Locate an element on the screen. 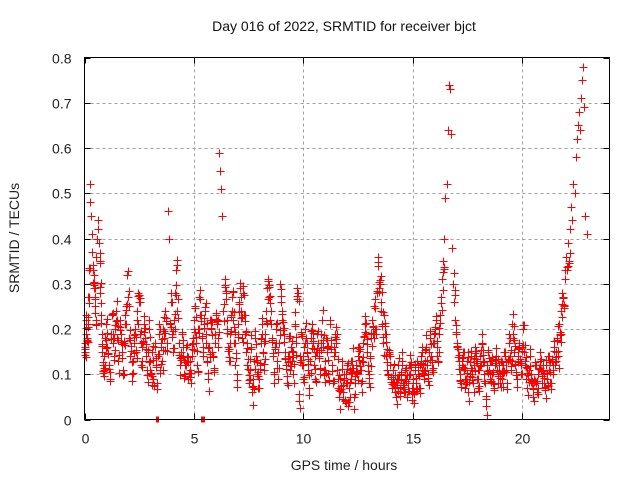 The image size is (640, 480). x-tick-label: 5 is located at coordinates (195, 439).